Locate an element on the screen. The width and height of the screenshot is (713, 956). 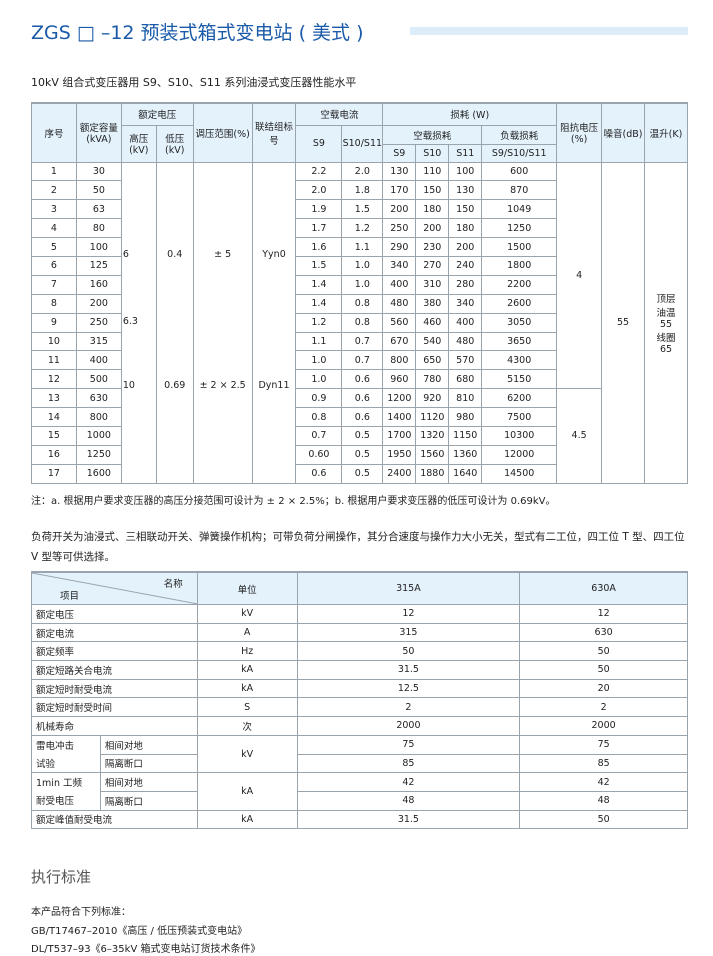
cell-item: 额定短路关合电流 is located at coordinates (114, 670).